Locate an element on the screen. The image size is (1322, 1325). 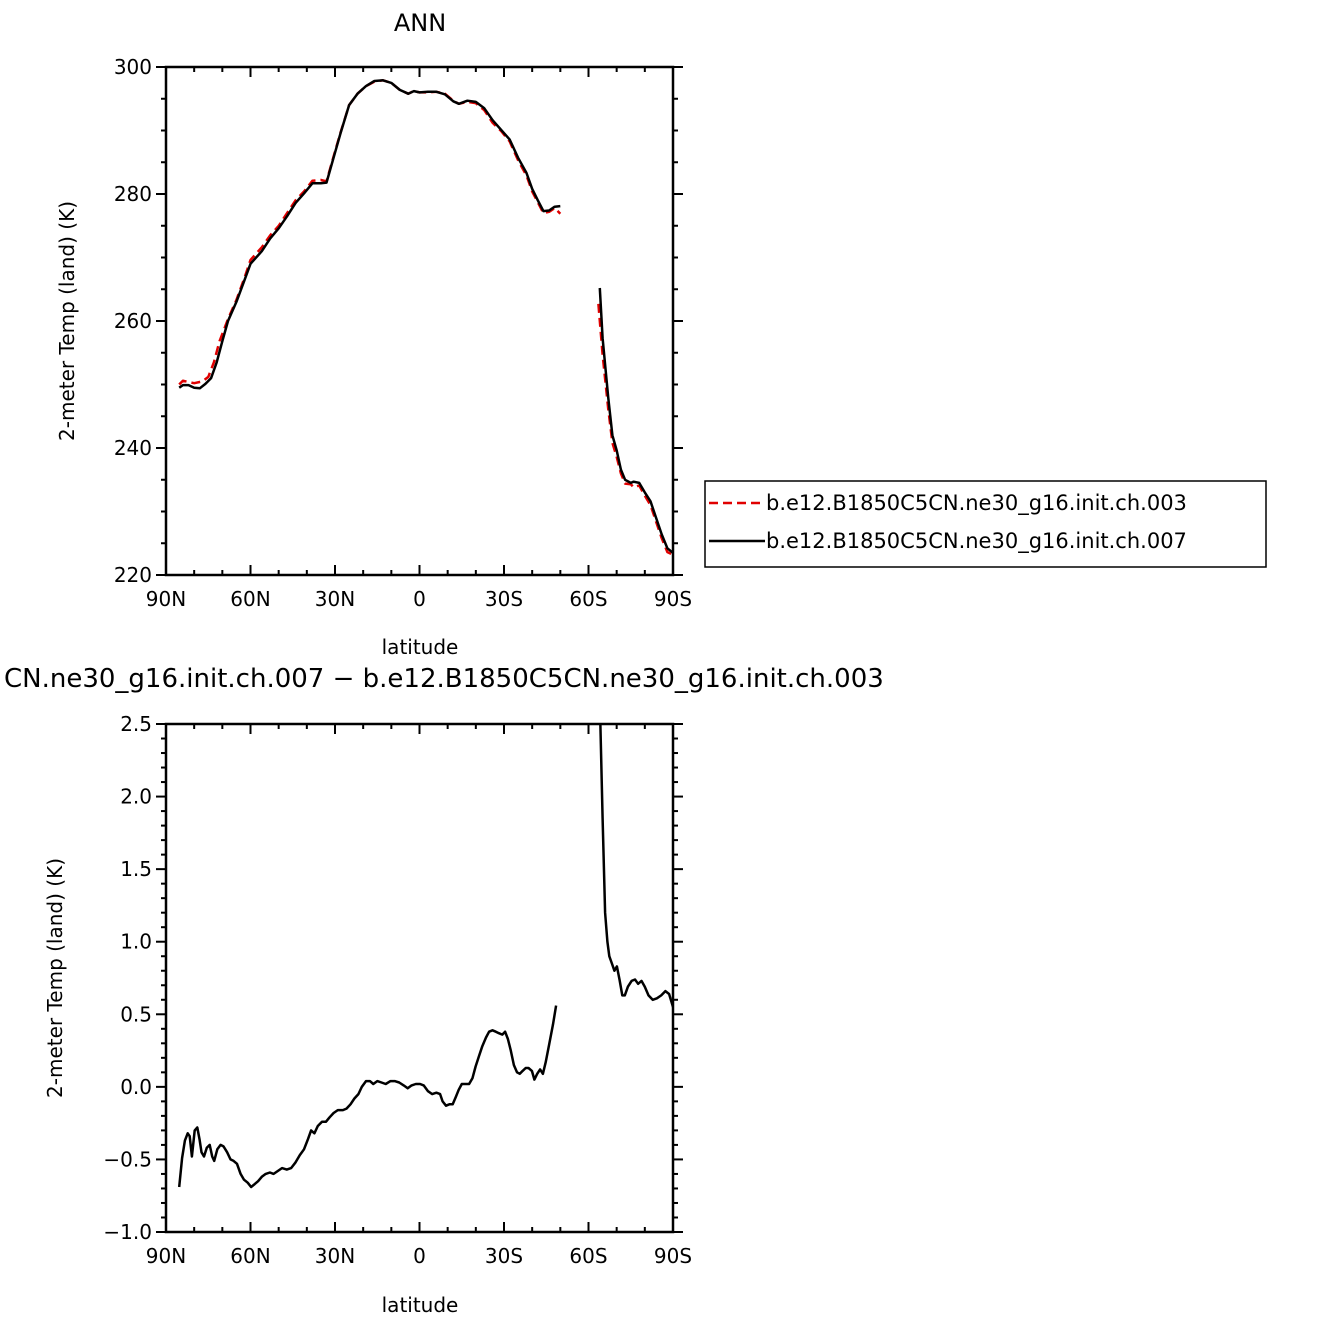
y-tick-label: 220 is located at coordinates (133, 575).